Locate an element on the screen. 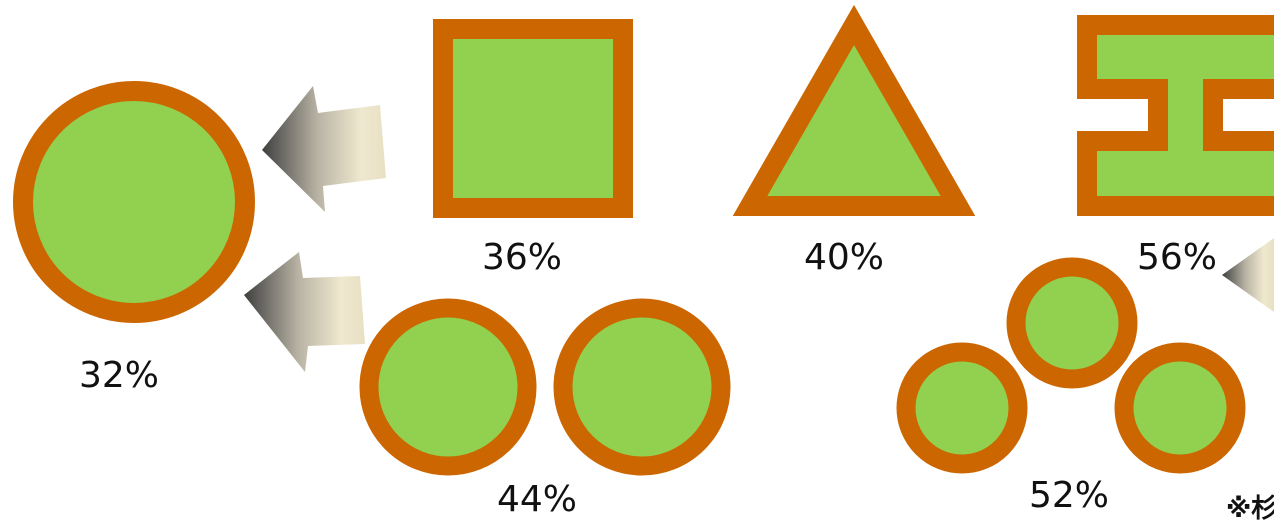 The height and width of the screenshot is (521, 1274). three-circles-percentage: 52% is located at coordinates (1069, 495).